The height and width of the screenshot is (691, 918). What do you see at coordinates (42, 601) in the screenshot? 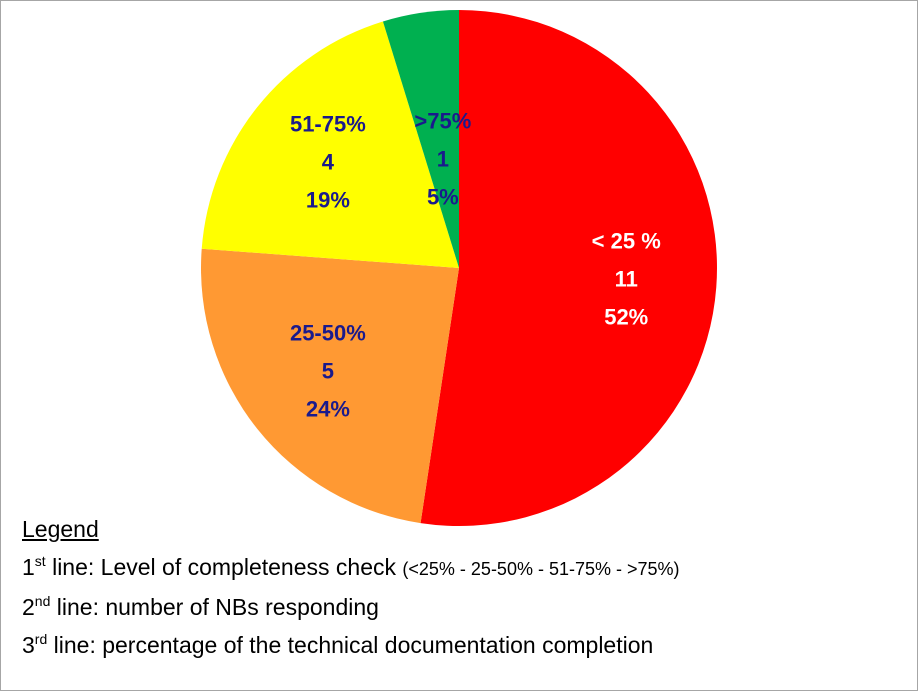
I see `legend-ordinal-suffix: nd` at bounding box center [42, 601].